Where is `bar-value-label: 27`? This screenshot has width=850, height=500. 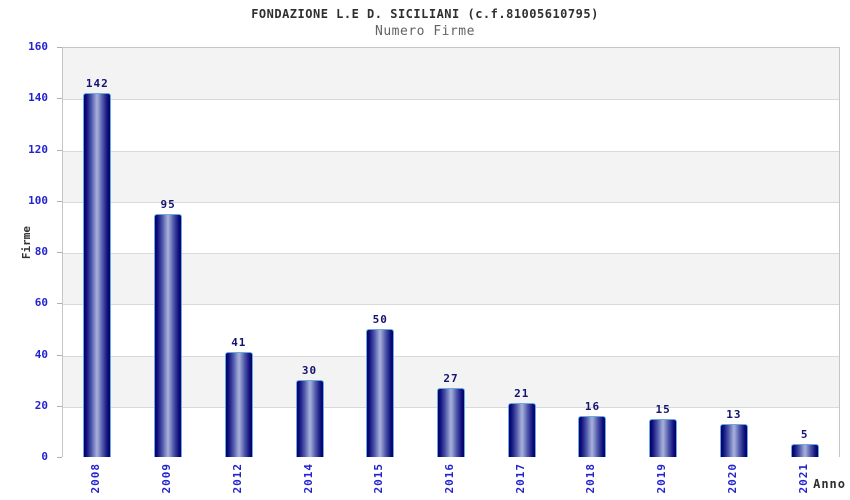
bar-value-label: 27 is located at coordinates (451, 378).